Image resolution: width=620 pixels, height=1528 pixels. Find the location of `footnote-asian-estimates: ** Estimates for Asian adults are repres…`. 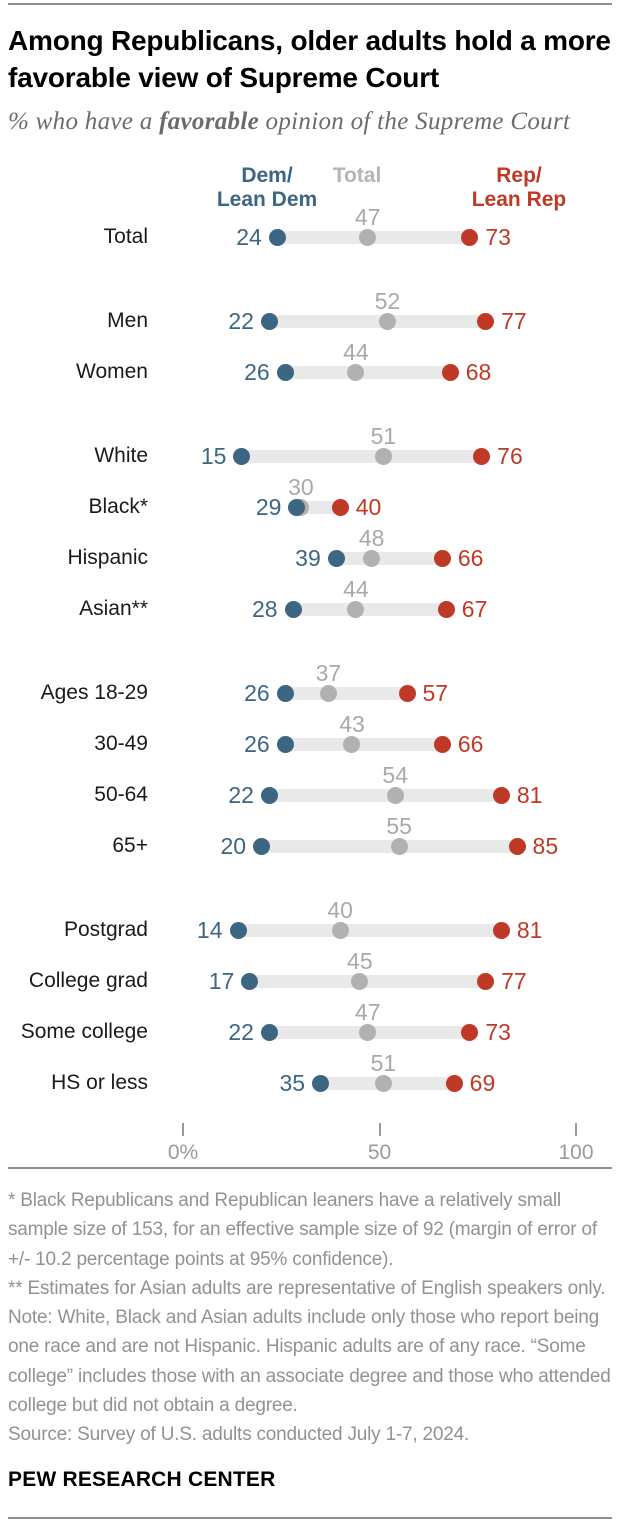

footnote-asian-estimates: ** Estimates for Asian adults are repres… is located at coordinates (307, 1288).